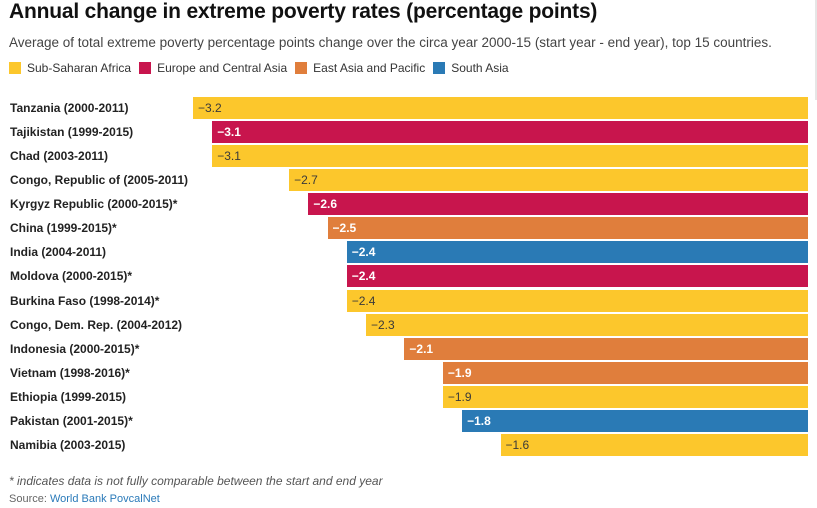 Image resolution: width=817 pixels, height=508 pixels. Describe the element at coordinates (344, 228) in the screenshot. I see `bar-value-label: −2.5` at that location.